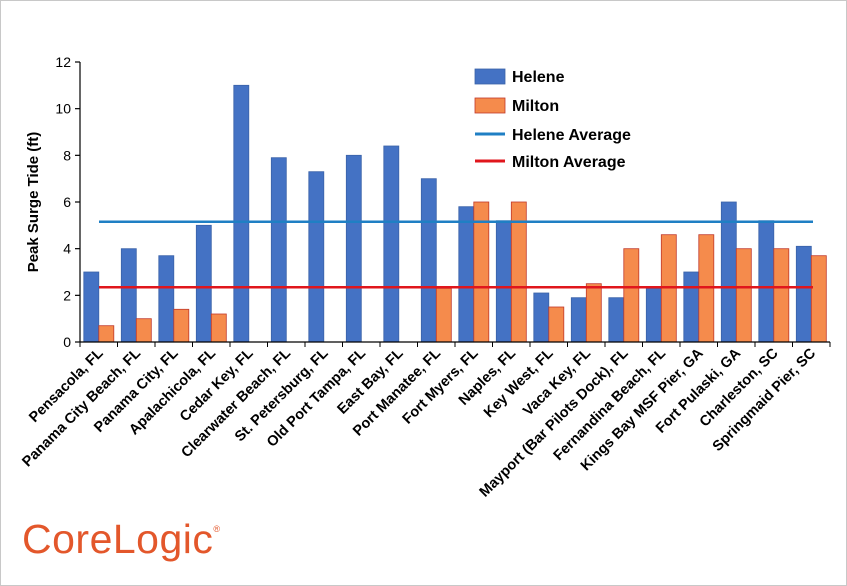  Describe the element at coordinates (67, 249) in the screenshot. I see `y-tick-label: 4` at that location.